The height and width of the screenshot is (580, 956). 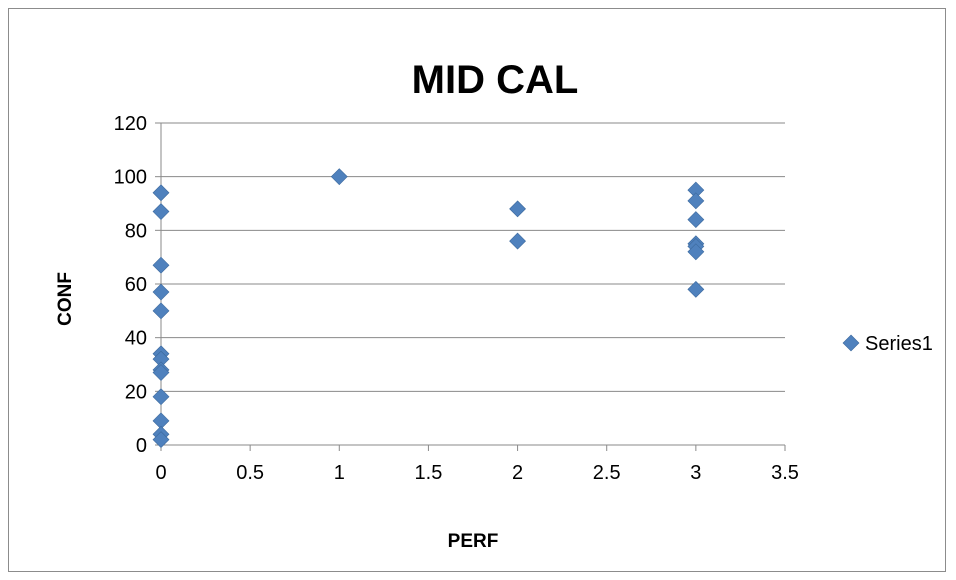 I want to click on y-tick-label: 120, so click(x=130, y=124).